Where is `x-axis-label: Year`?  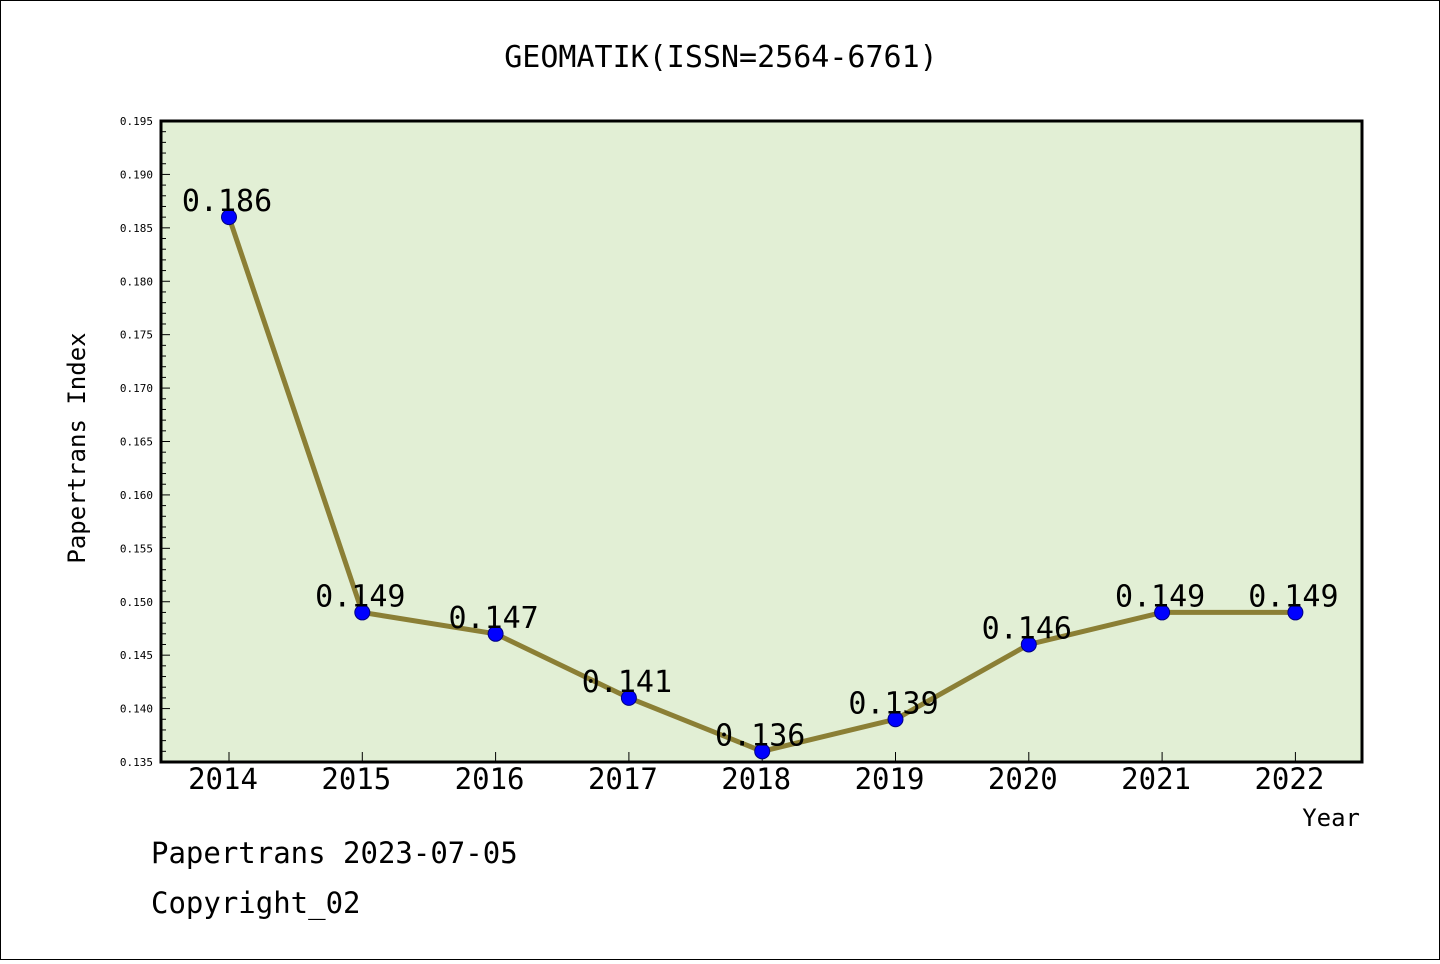
x-axis-label: Year is located at coordinates (1331, 818).